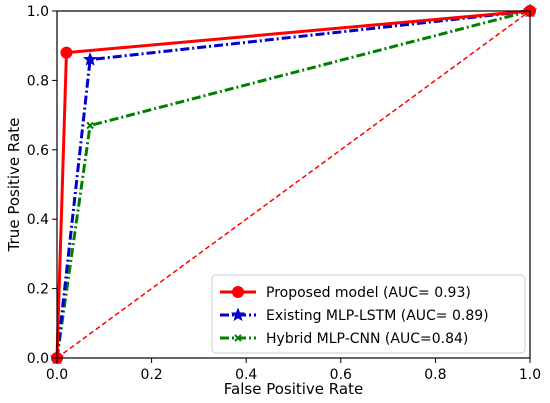  I want to click on x-axis-ticks: 0.0 0.2 0.4 0.6 0.8 1.0, so click(293, 370).